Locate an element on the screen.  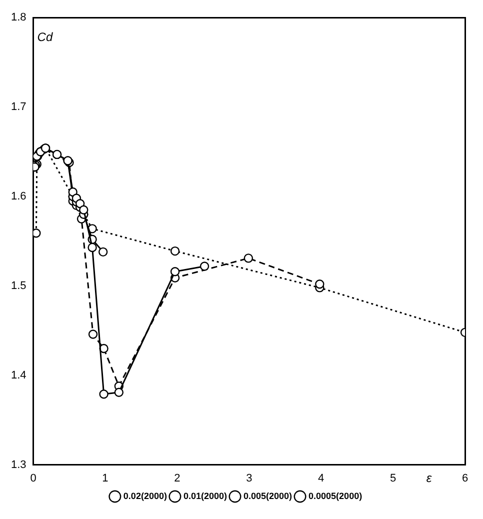
legend-label: 0.005(2000) is located at coordinates (267, 495).